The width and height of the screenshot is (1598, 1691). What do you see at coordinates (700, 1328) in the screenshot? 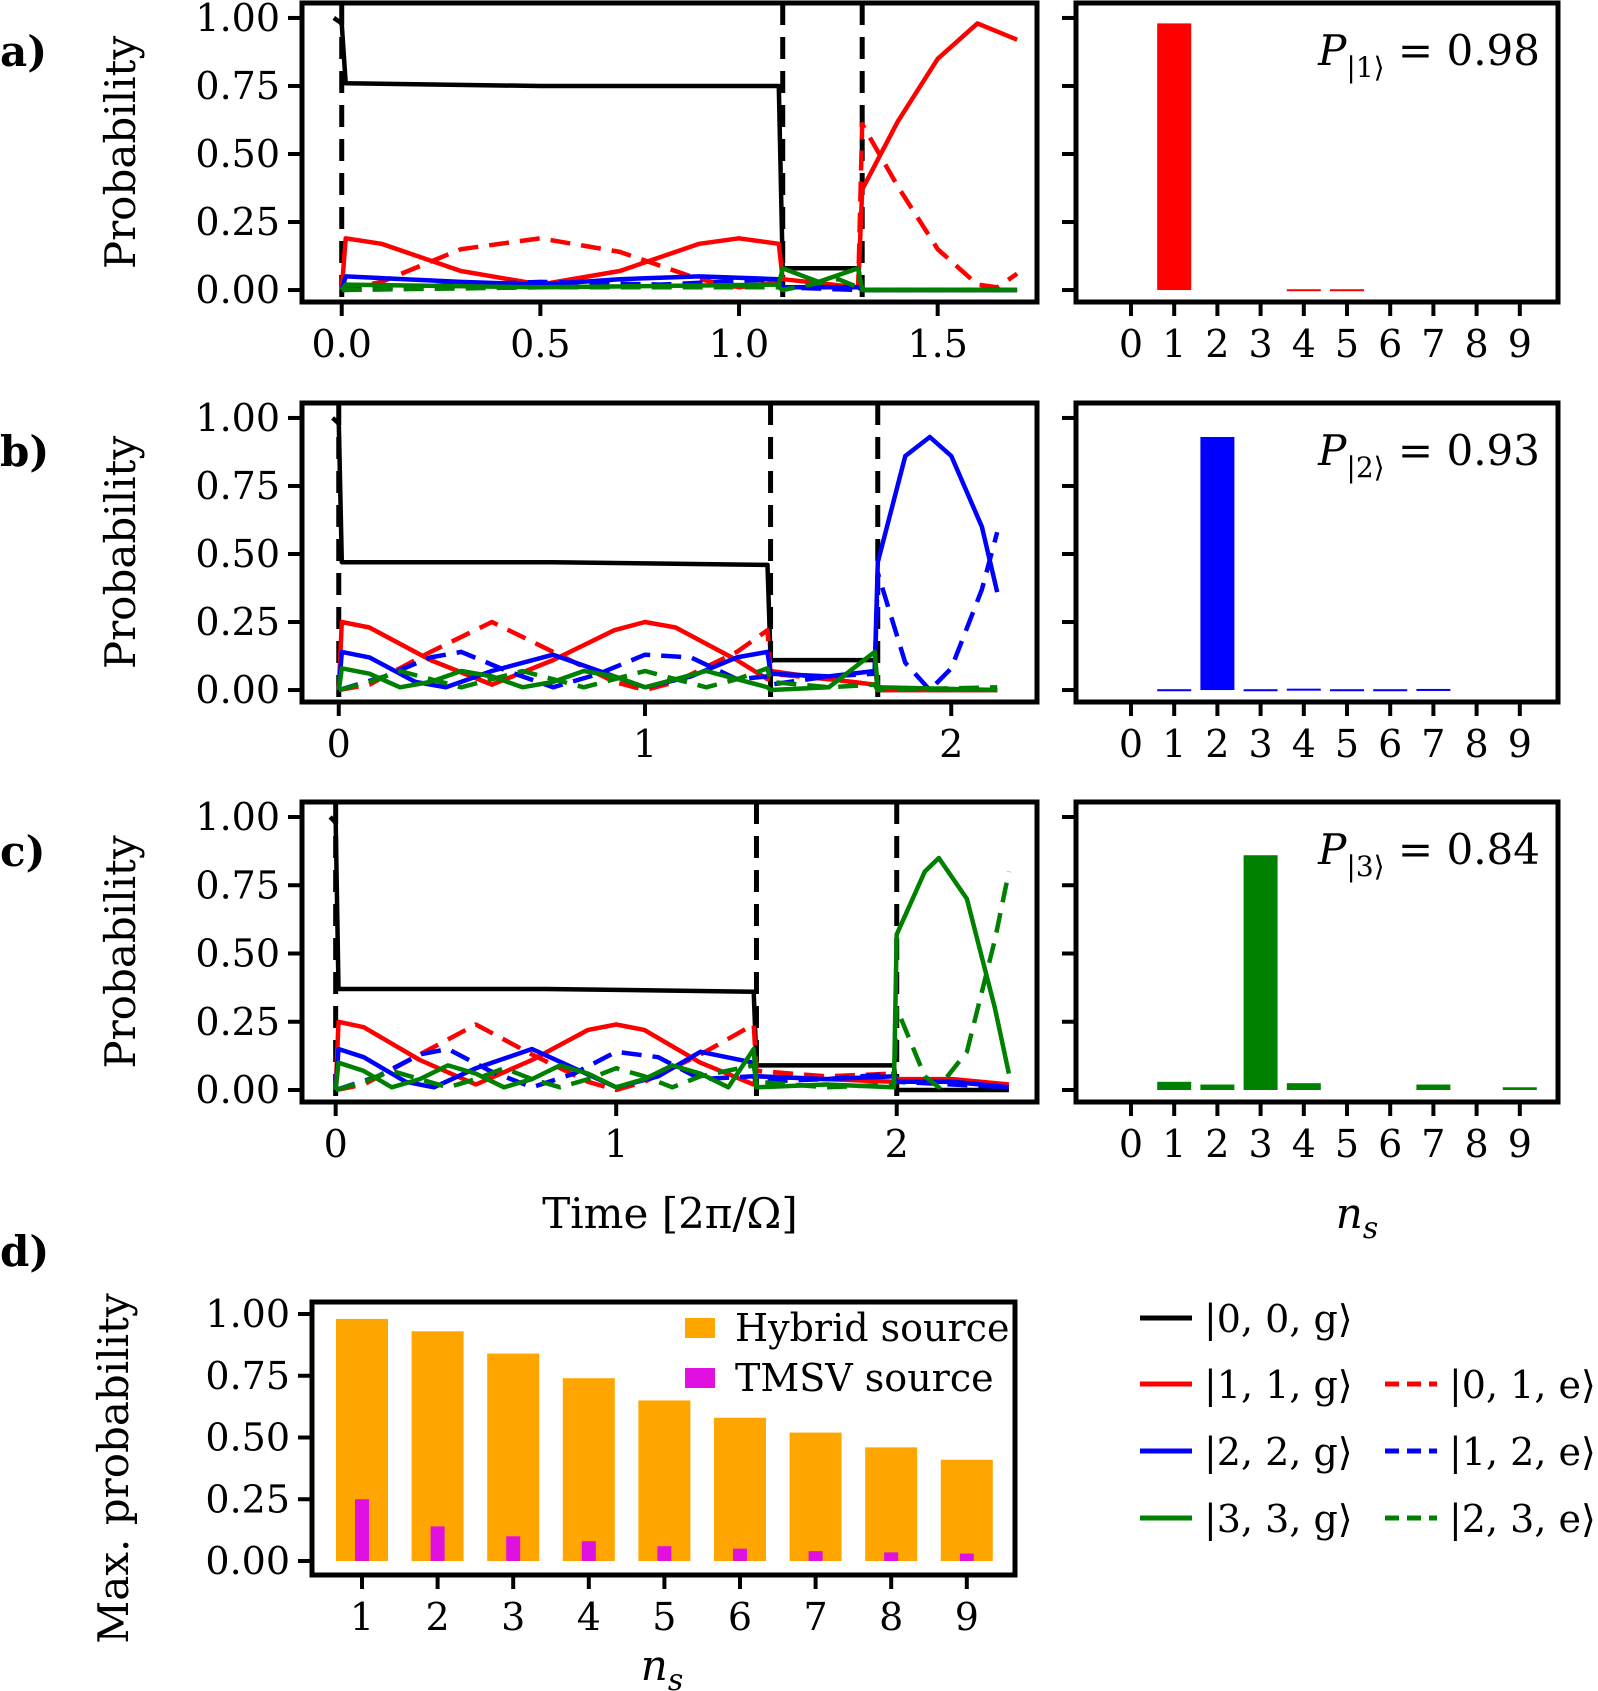
I see `legend-swatch` at bounding box center [700, 1328].